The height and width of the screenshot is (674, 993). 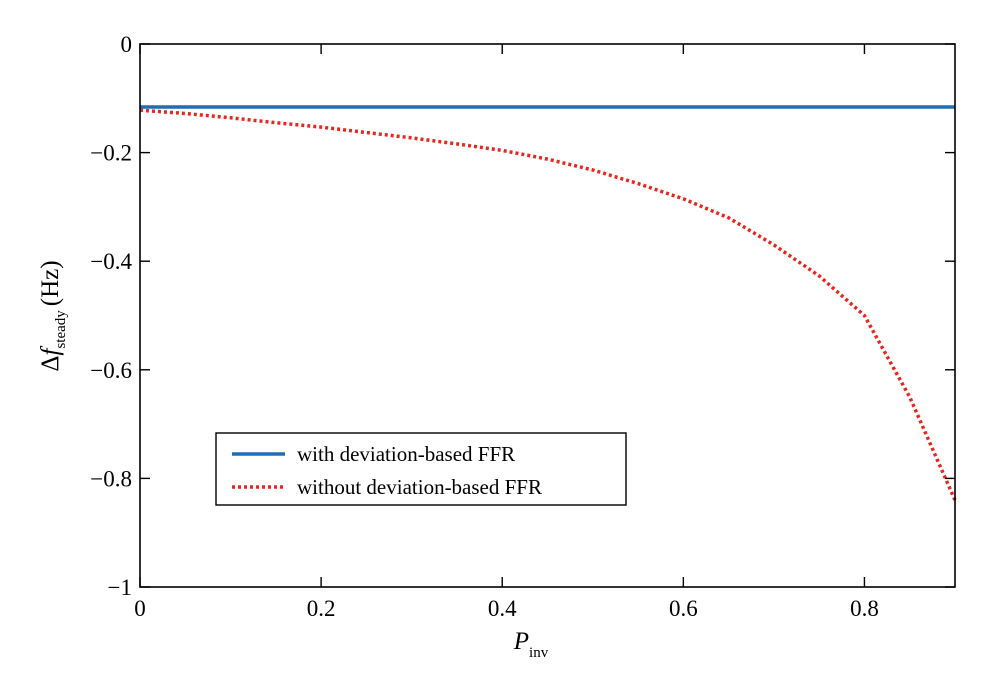 What do you see at coordinates (127, 44) in the screenshot?
I see `y-tick-label: 0` at bounding box center [127, 44].